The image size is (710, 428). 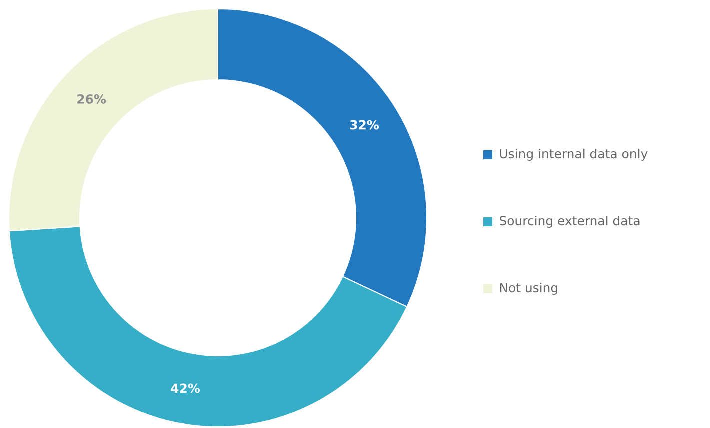 What do you see at coordinates (185, 389) in the screenshot?
I see `data-label: 42%` at bounding box center [185, 389].